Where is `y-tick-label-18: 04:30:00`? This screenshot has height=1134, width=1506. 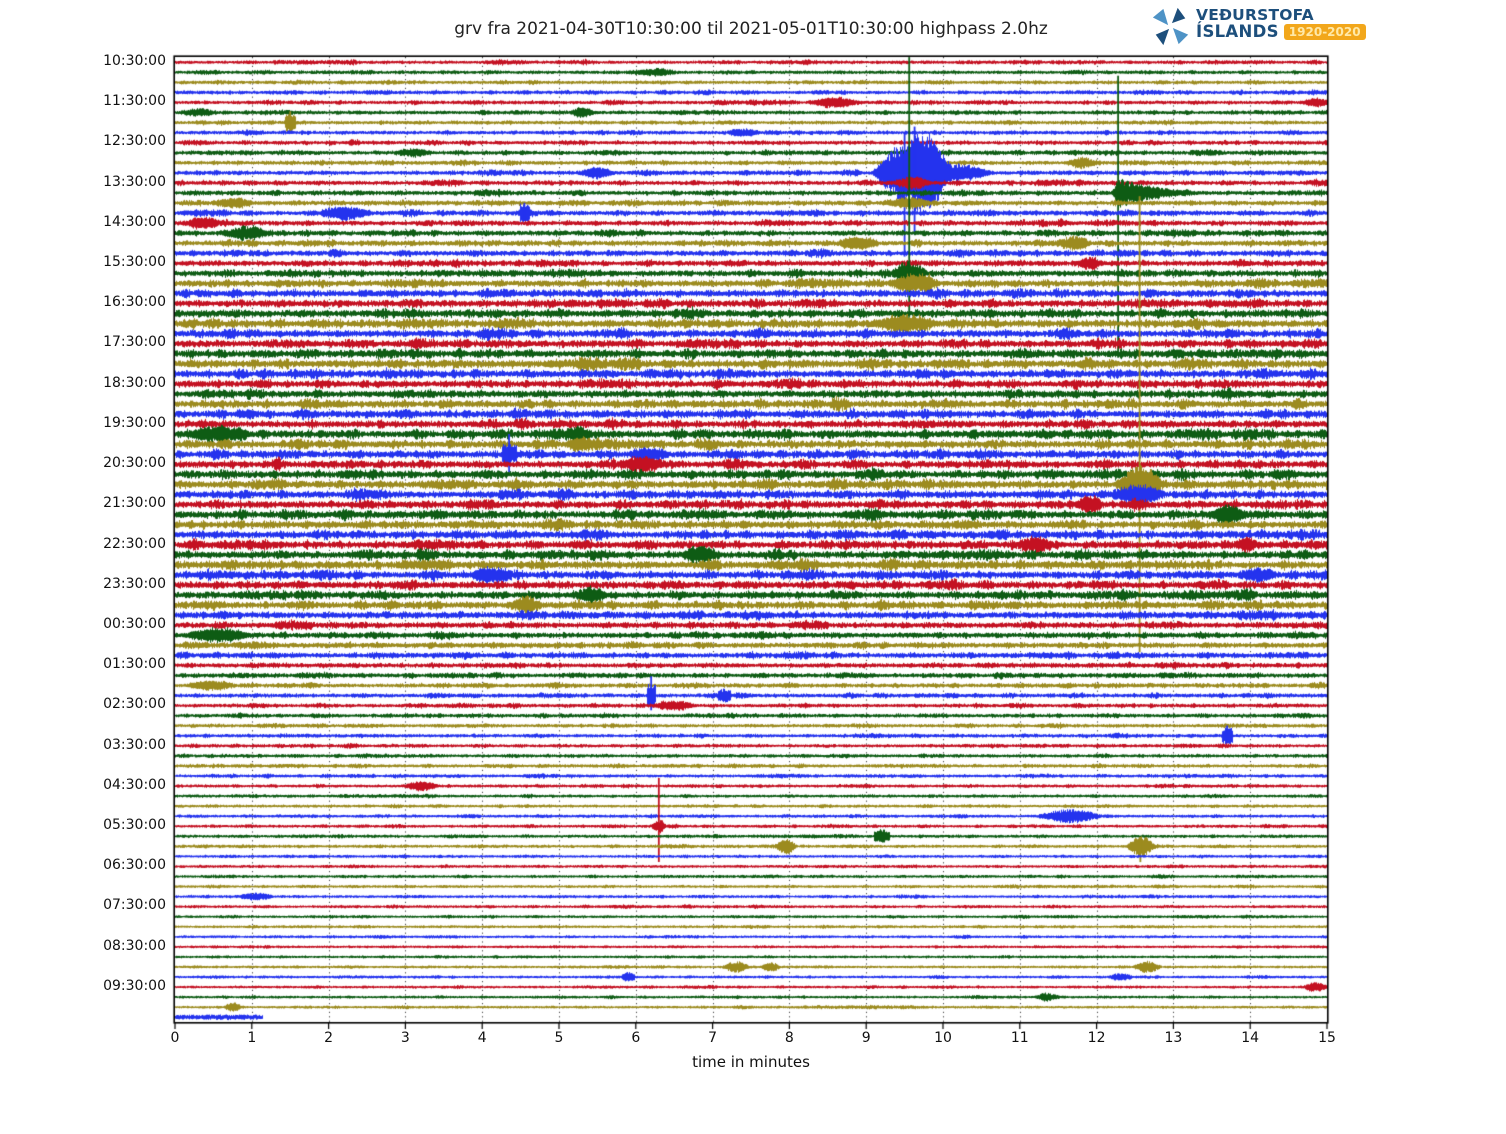 y-tick-label-18: 04:30:00 is located at coordinates (134, 784).